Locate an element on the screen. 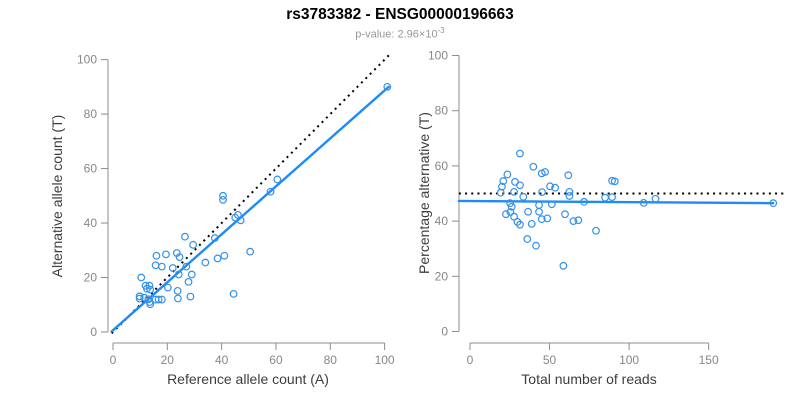 The height and width of the screenshot is (400, 800). left-x-tick-label: 0 is located at coordinates (113, 360).